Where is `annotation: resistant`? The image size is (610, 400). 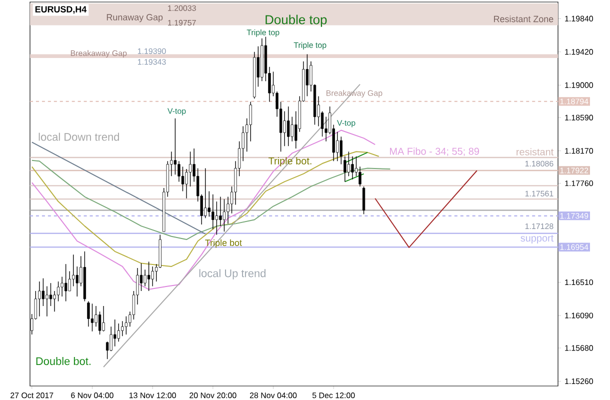 annotation: resistant is located at coordinates (535, 152).